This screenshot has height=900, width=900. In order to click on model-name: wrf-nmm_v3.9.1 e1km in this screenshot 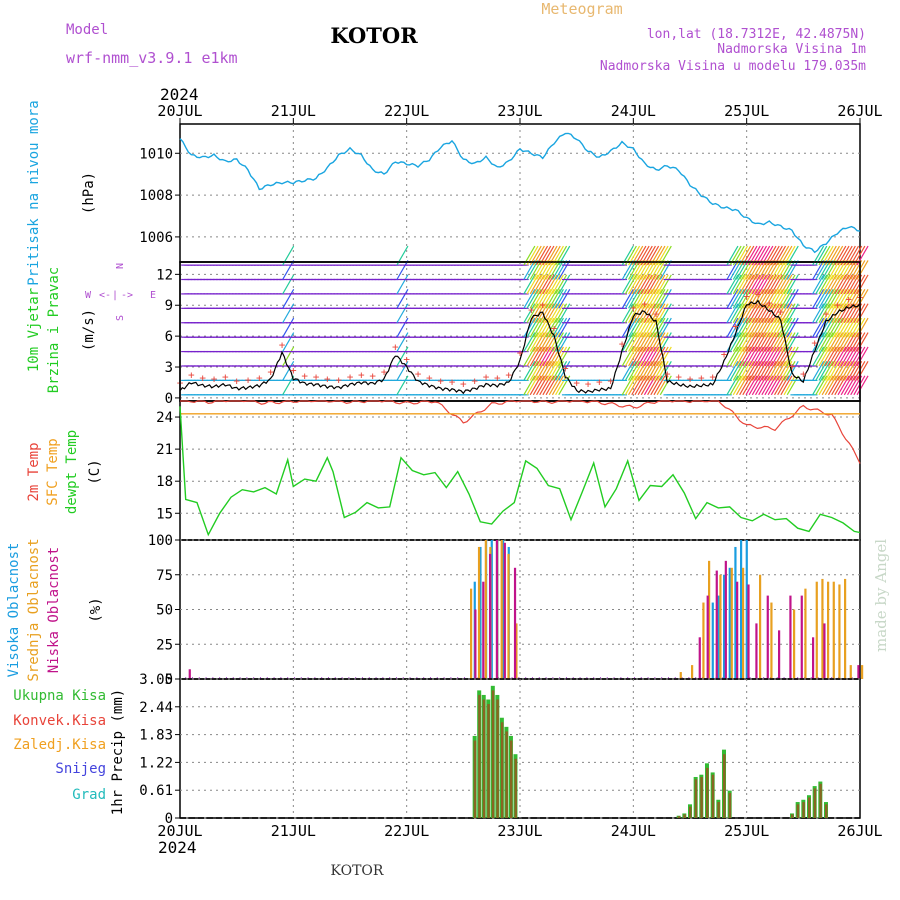, I will do `click(152, 58)`.